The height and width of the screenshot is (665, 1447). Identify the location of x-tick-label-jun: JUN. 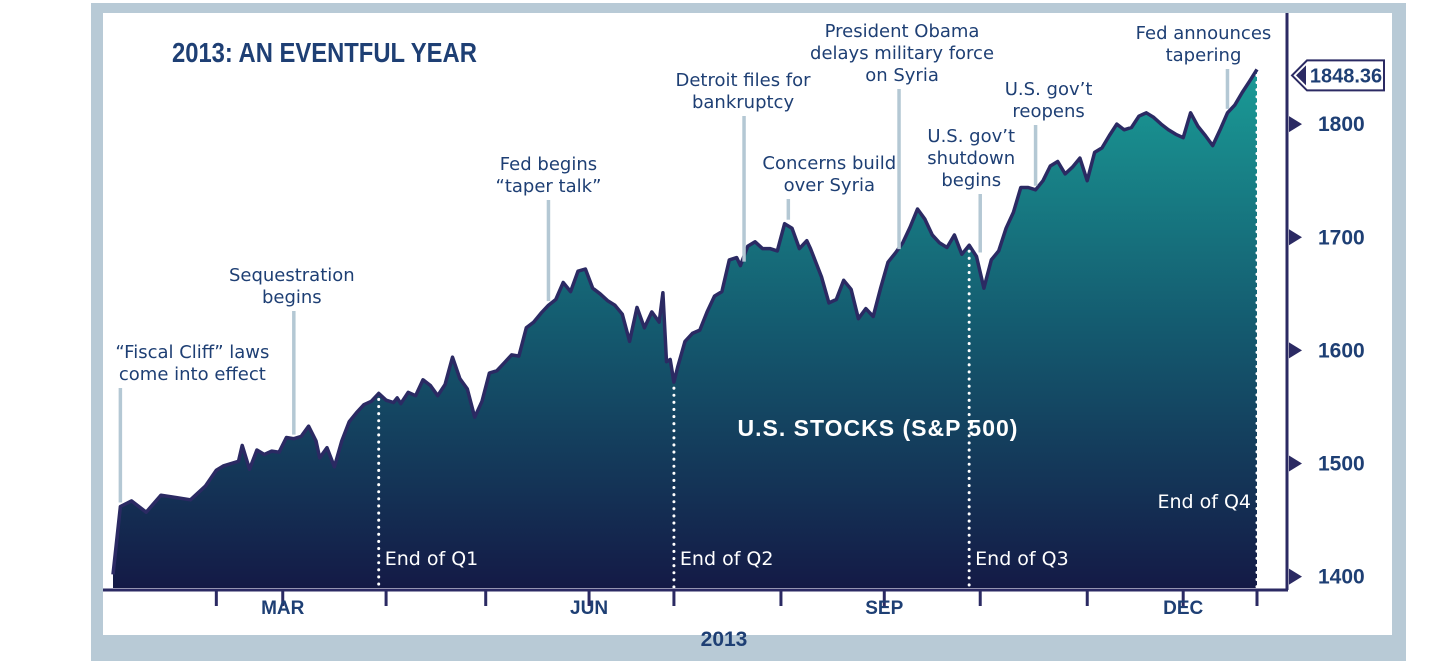
(589, 608).